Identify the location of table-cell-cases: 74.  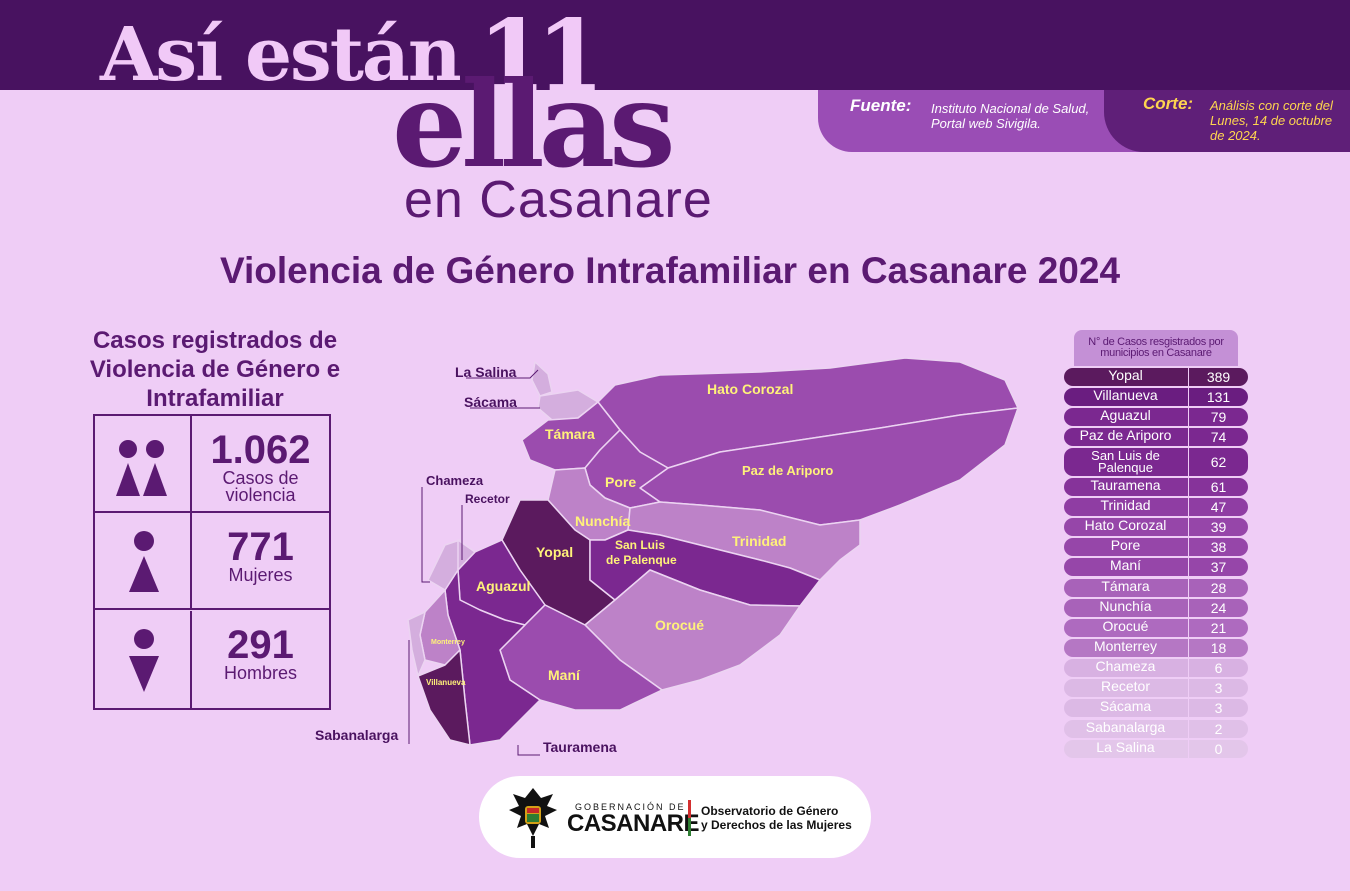
(1218, 437).